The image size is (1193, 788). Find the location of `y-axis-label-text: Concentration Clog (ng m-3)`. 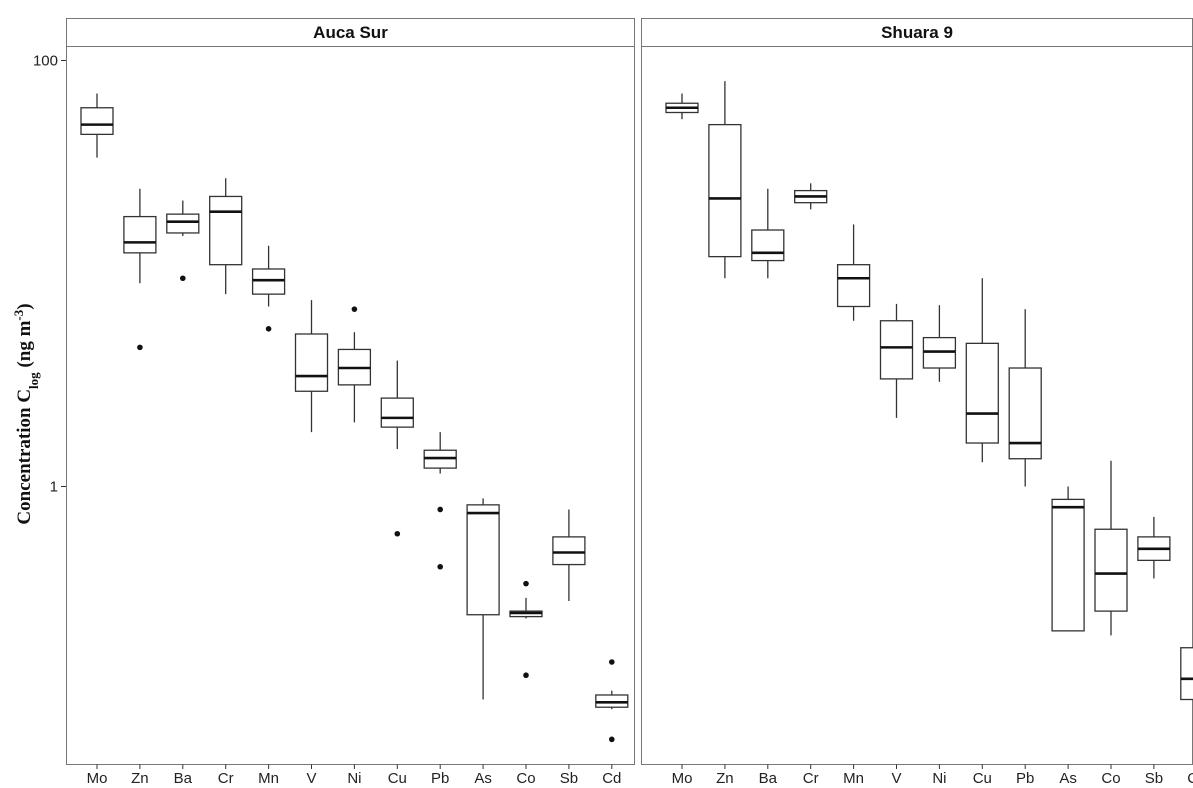

y-axis-label-text: Concentration Clog (ng m-3) is located at coordinates (26, 413).